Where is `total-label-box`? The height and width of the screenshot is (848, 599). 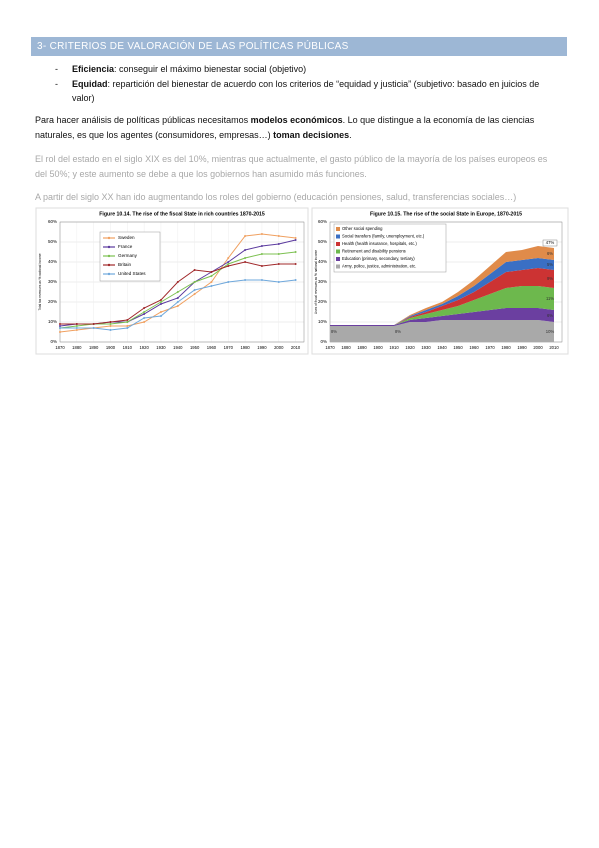
total-label-box is located at coordinates (550, 243).